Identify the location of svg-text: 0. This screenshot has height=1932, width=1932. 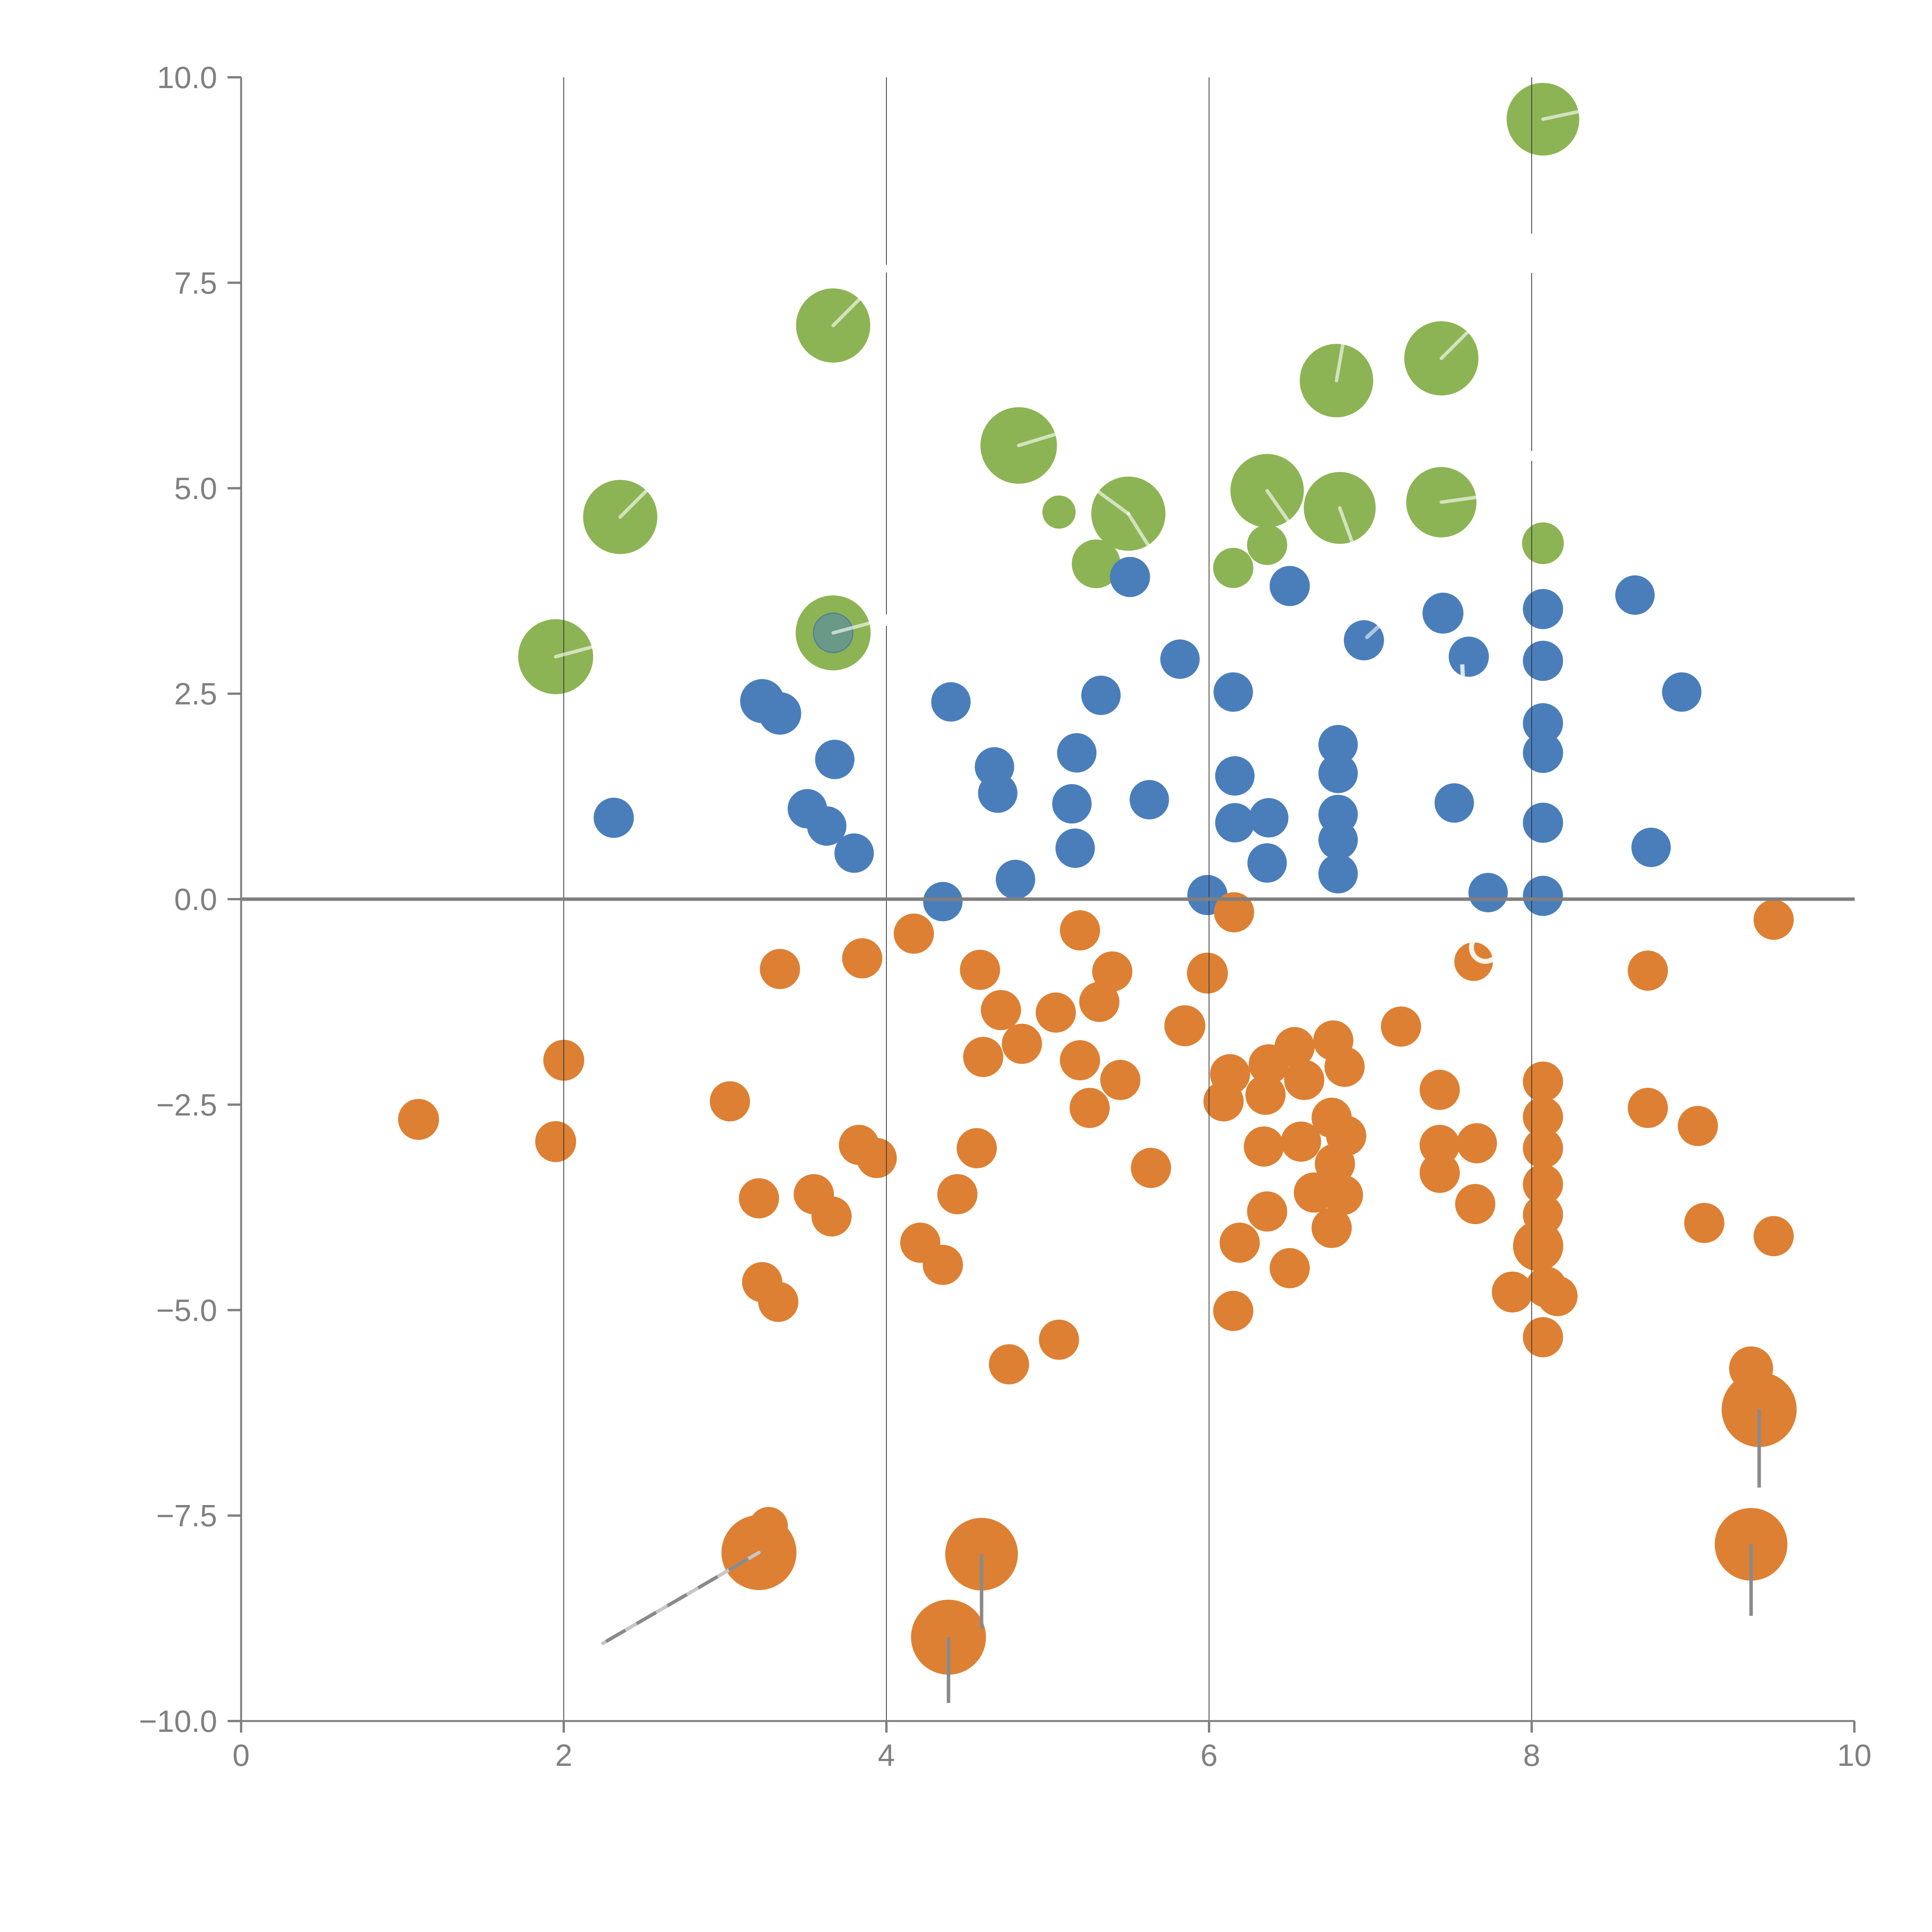
(241, 1755).